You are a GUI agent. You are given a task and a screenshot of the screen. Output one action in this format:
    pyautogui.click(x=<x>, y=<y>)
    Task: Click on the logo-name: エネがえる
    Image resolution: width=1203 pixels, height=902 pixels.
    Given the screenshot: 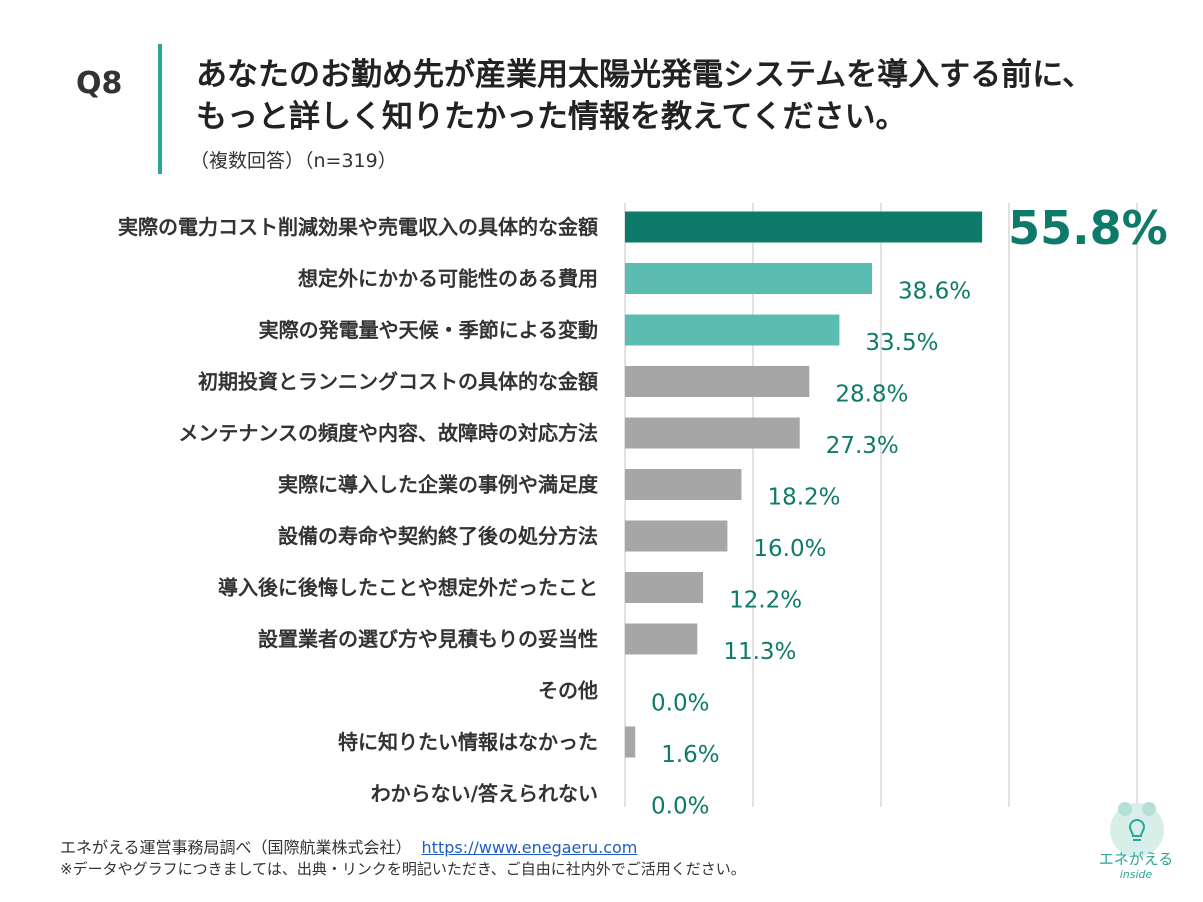 What is the action you would take?
    pyautogui.click(x=1136, y=859)
    